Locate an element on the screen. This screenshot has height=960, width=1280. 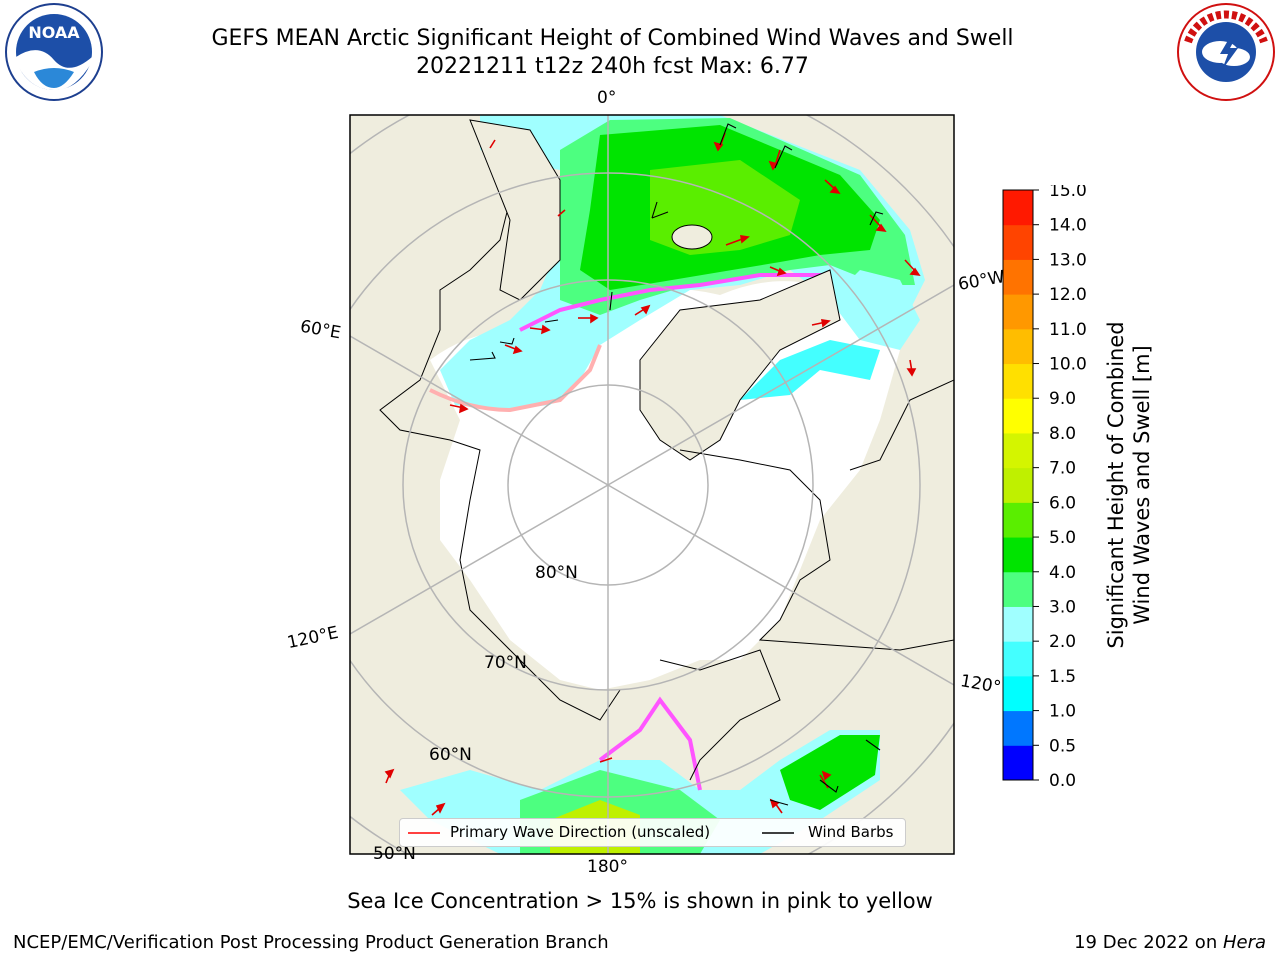
chart-subtitle: 20221211 t12z 240h fcst Max: 6.77 is located at coordinates (612, 66).